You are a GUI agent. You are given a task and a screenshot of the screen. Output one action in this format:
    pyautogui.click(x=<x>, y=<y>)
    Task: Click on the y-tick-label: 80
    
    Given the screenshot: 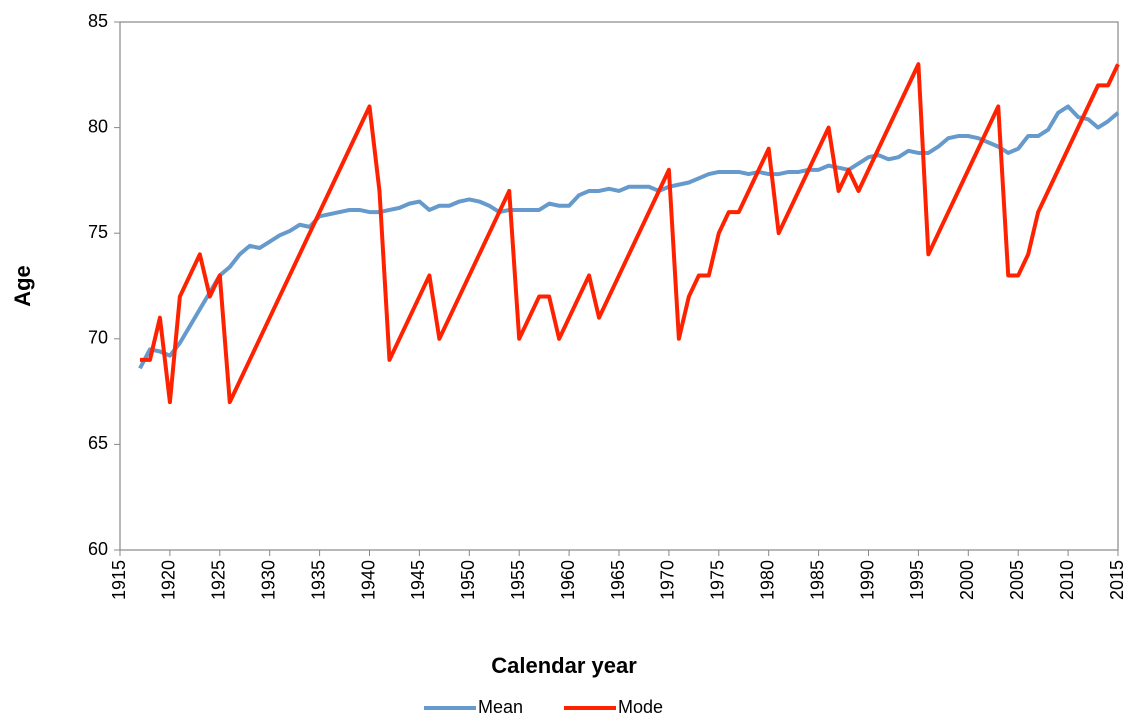 What is the action you would take?
    pyautogui.click(x=98, y=126)
    